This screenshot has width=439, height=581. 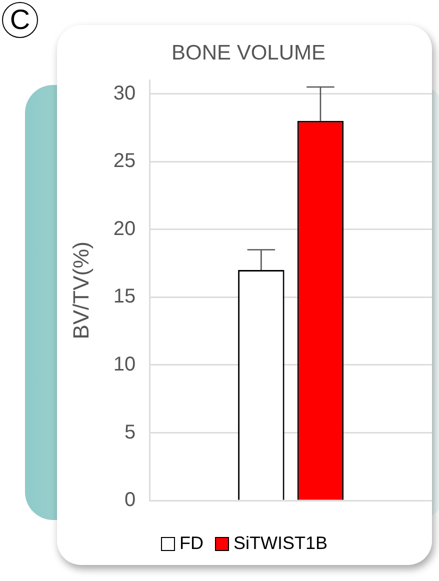 What do you see at coordinates (191, 543) in the screenshot?
I see `text: FD` at bounding box center [191, 543].